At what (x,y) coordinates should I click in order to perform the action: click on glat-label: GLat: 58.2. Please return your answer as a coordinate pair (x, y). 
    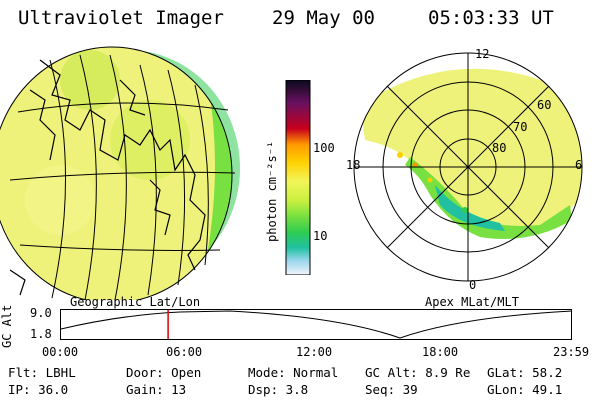
    Looking at the image, I should click on (525, 372).